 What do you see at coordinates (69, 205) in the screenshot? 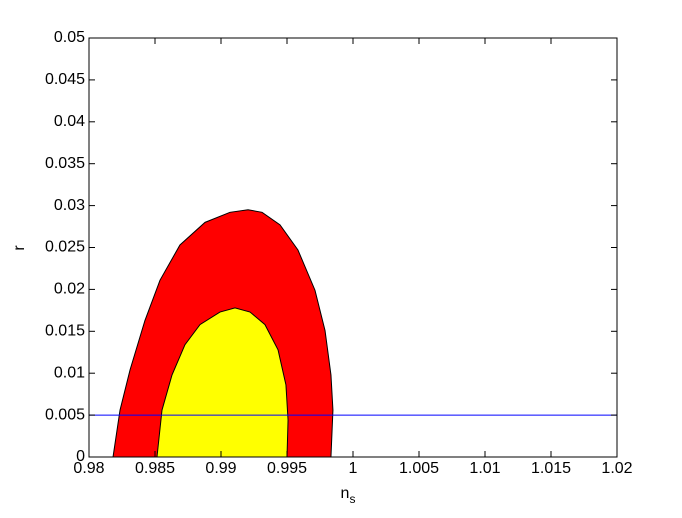
I see `y-tick-label: 0.03` at bounding box center [69, 205].